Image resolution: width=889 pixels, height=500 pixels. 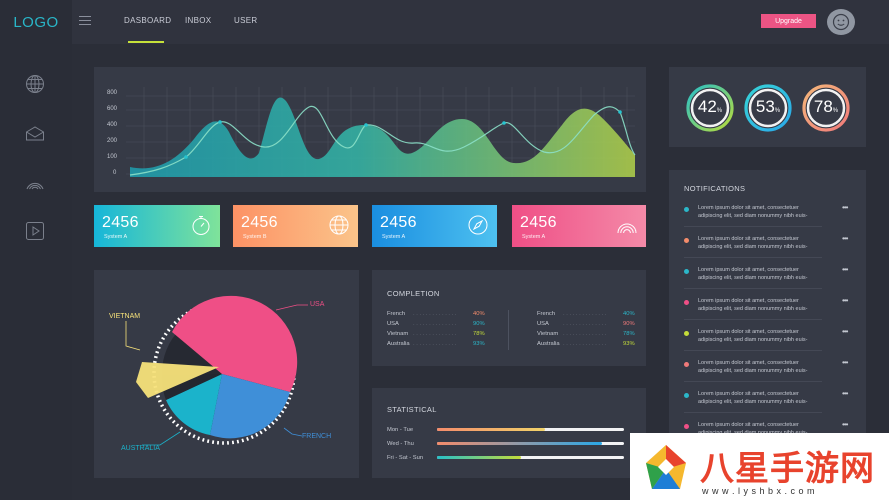 I want to click on stopwatch-icon, so click(x=201, y=225).